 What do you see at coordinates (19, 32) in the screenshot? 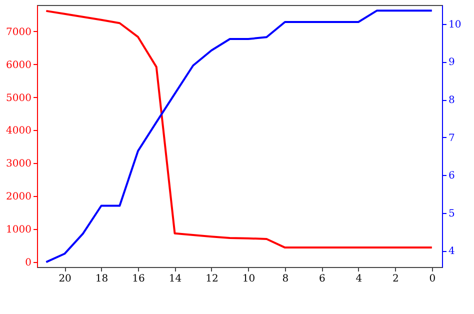
I see `y-tick-label: 7000` at bounding box center [19, 32].